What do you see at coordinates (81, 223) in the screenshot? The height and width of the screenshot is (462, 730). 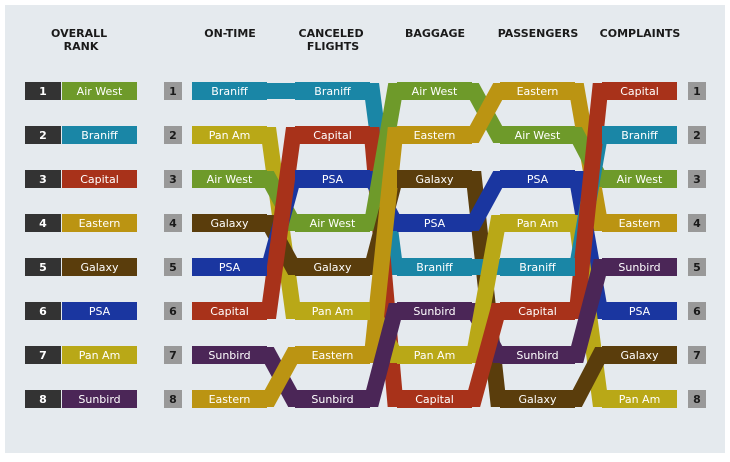 I see `overall-row-eastern: 4 Eastern` at bounding box center [81, 223].